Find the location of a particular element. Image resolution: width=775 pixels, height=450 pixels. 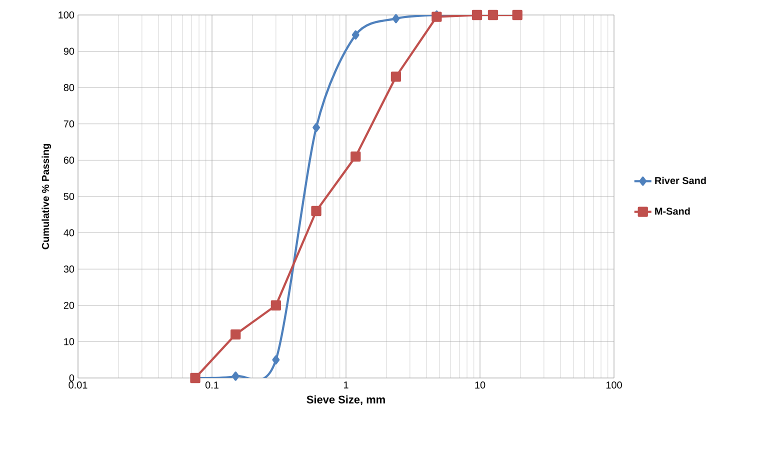

y-tick-label: 70 is located at coordinates (69, 124).